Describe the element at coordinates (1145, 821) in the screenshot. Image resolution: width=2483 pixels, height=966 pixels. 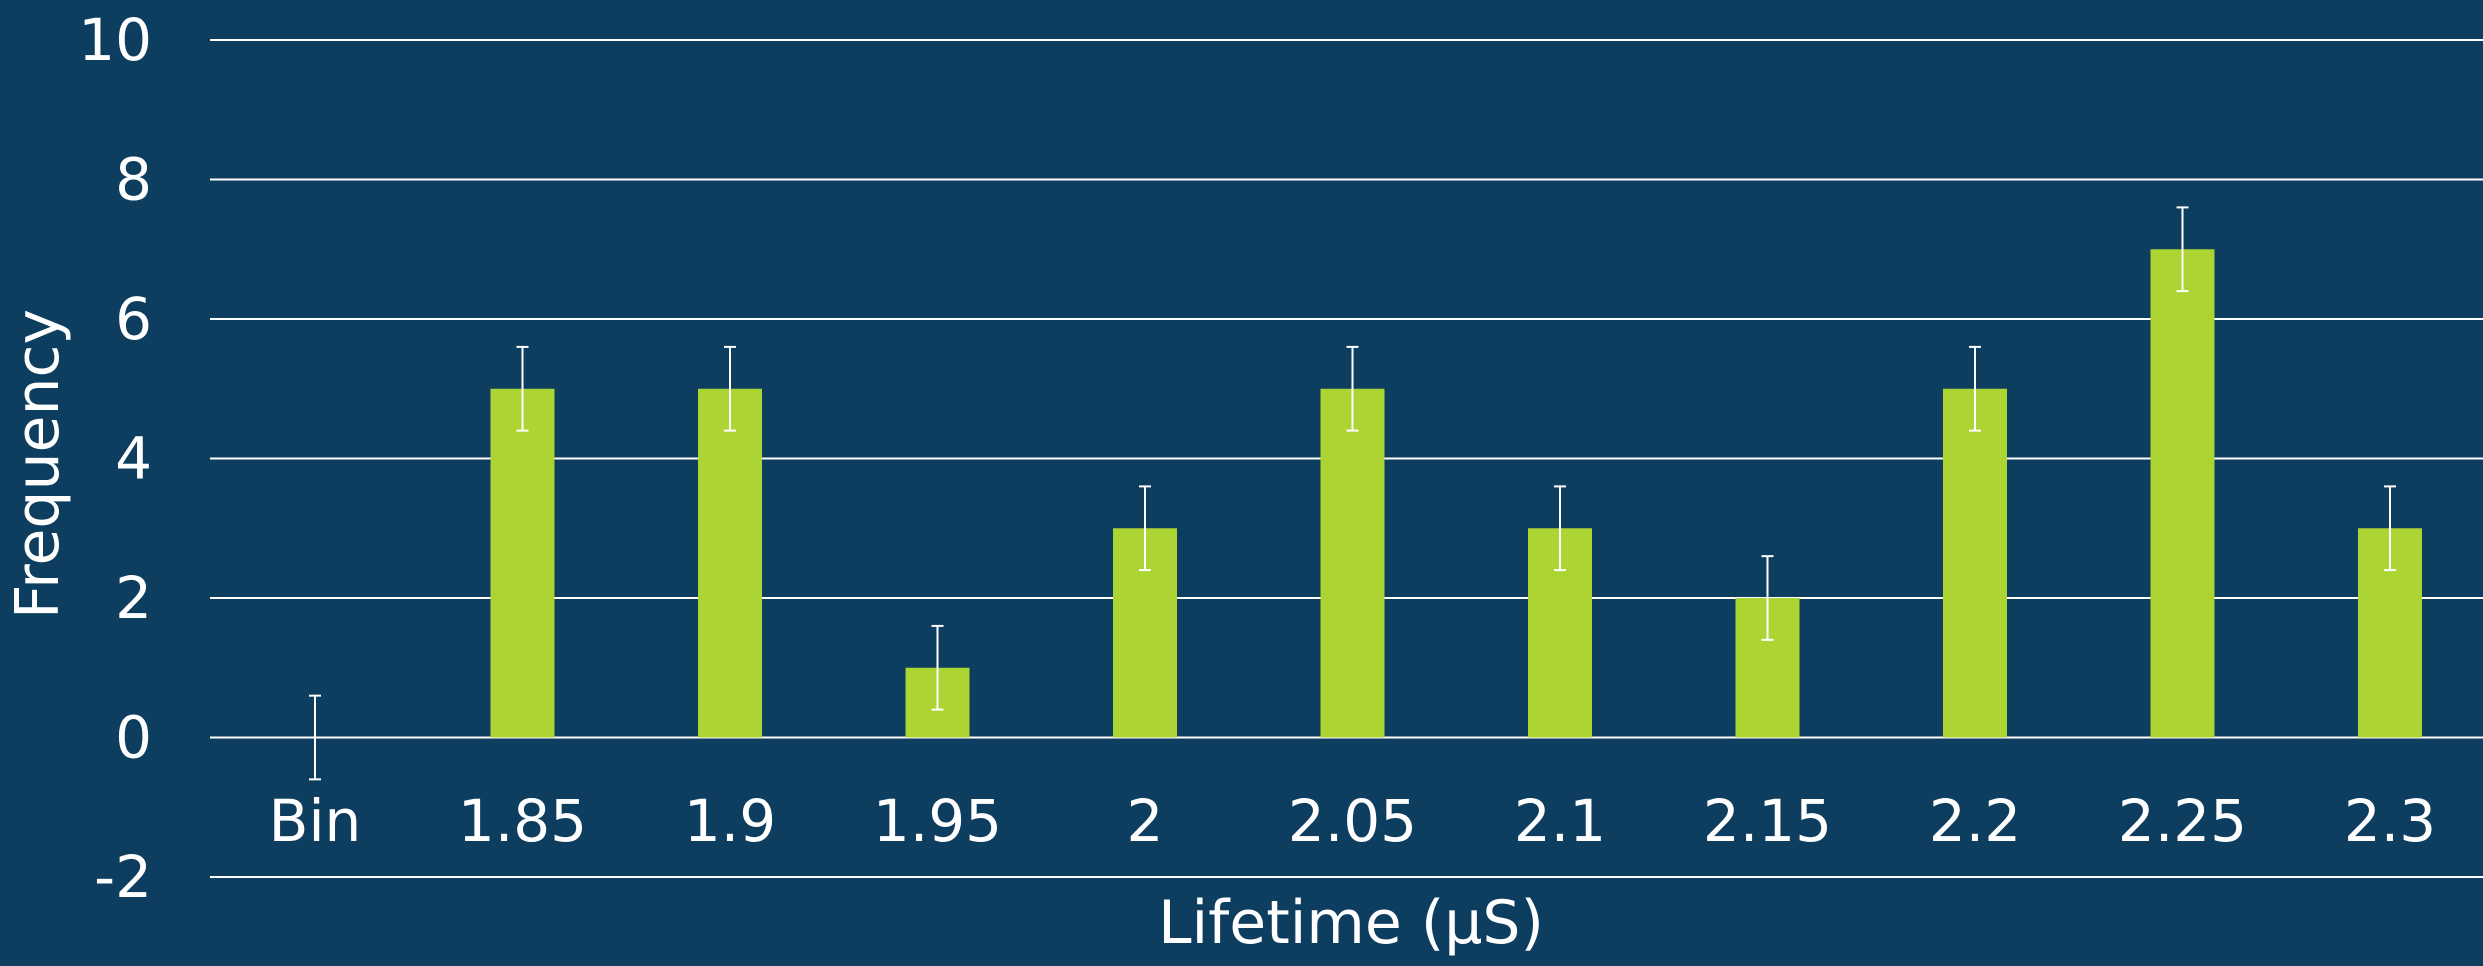
I see `x-tick-label: 2` at that location.